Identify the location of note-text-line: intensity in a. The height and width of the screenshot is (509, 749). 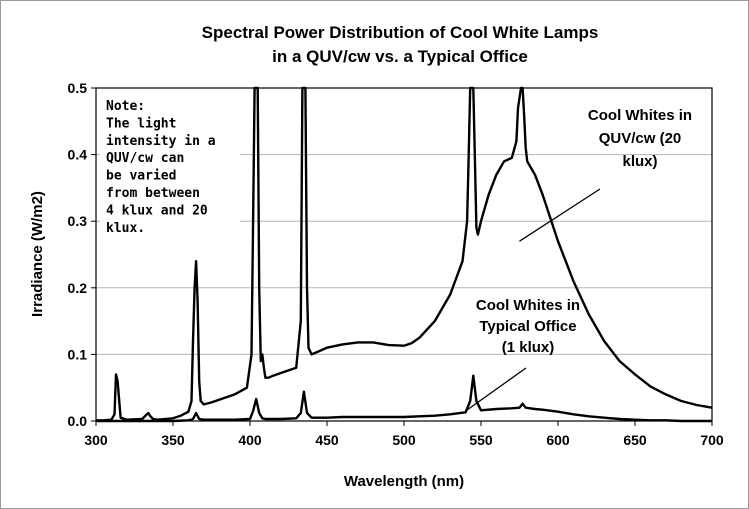
(161, 141).